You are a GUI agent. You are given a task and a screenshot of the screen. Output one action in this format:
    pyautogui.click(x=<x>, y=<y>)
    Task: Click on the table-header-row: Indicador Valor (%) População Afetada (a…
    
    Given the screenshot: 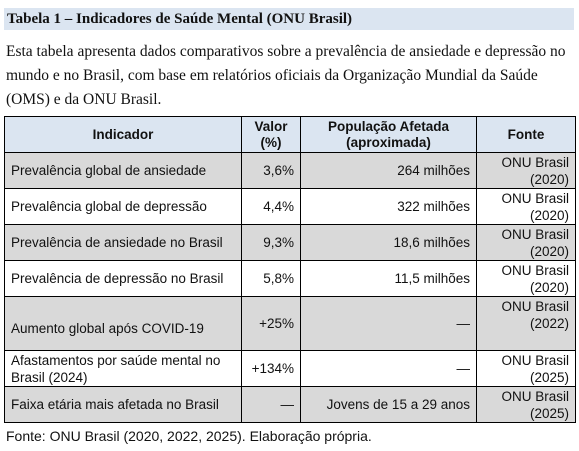 What is the action you would take?
    pyautogui.click(x=290, y=134)
    